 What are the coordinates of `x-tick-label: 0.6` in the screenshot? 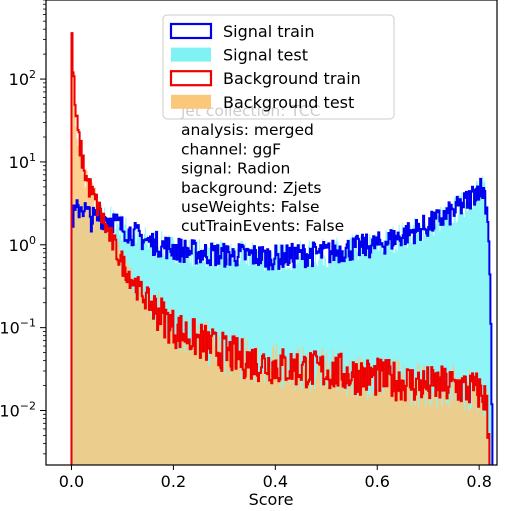 It's located at (377, 481).